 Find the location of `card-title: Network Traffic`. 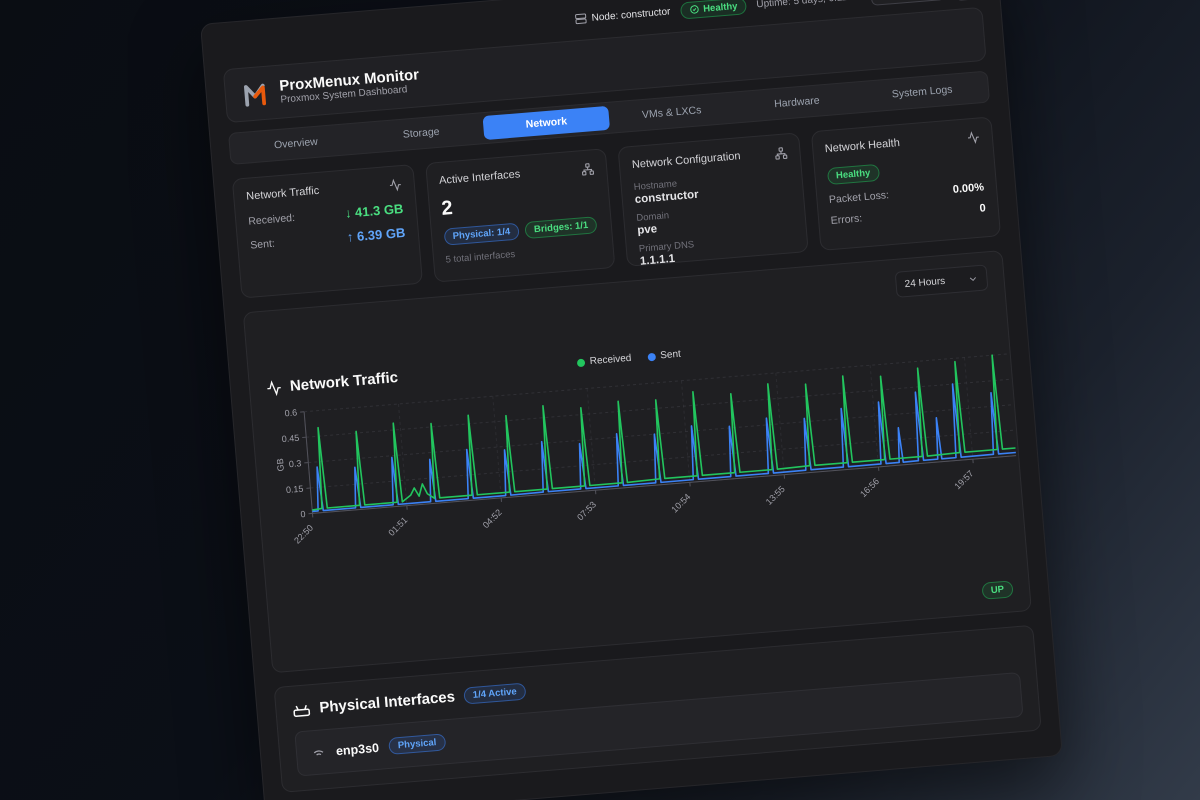

card-title: Network Traffic is located at coordinates (282, 193).